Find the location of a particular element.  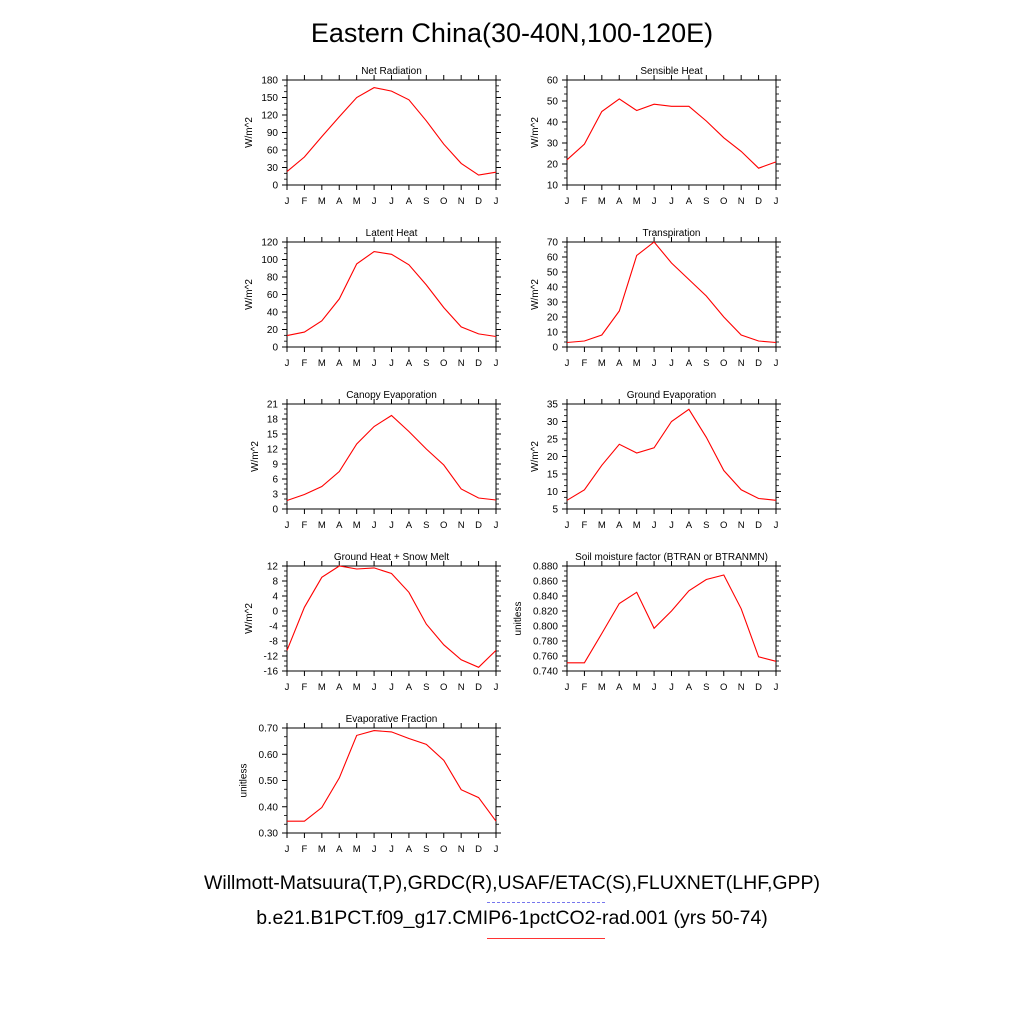

y-tick-label: 0 is located at coordinates (275, 510).